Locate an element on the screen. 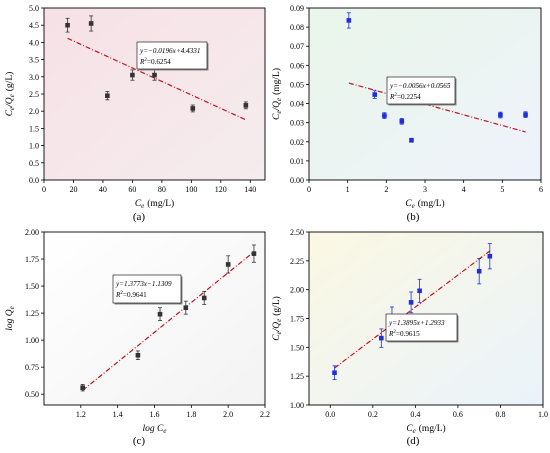 The height and width of the screenshot is (453, 550). x-axis-unit: (mg/L) is located at coordinates (160, 203).